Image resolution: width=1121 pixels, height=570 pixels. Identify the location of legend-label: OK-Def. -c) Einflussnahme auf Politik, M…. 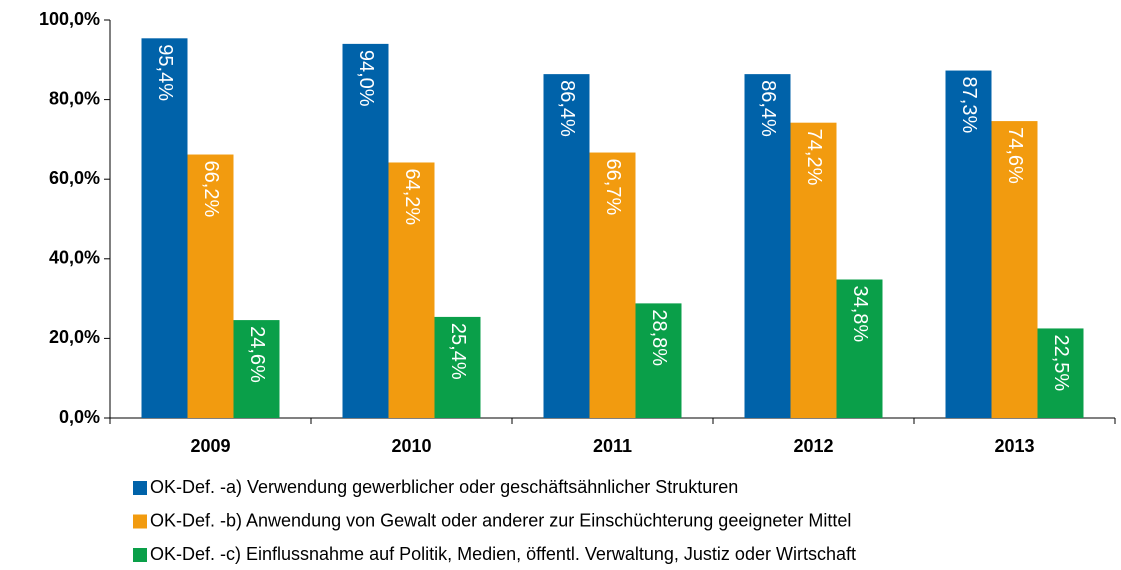
(503, 554).